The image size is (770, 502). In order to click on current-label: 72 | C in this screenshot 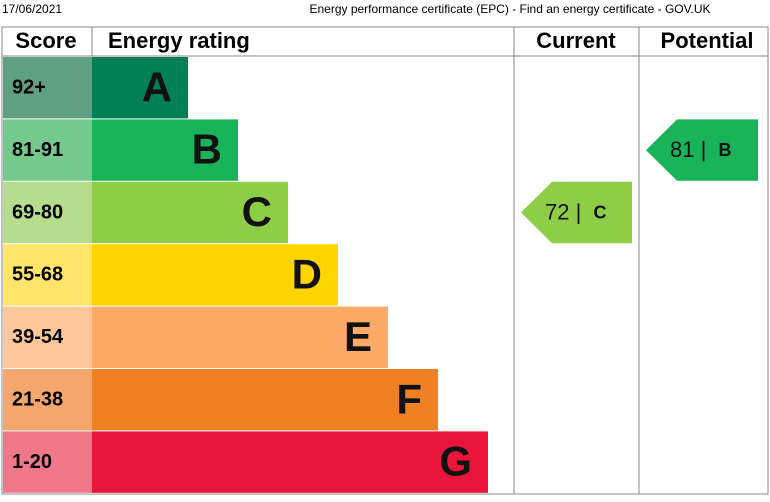, I will do `click(575, 211)`.